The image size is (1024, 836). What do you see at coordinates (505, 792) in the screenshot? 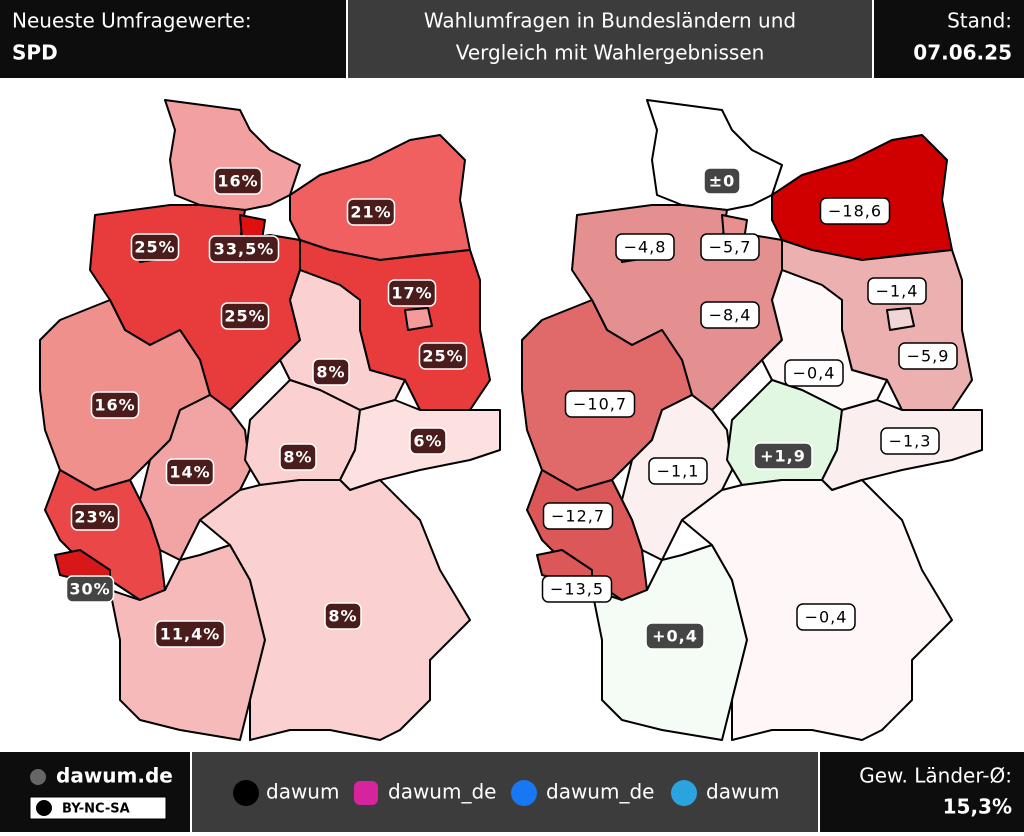
I see `footer-center` at bounding box center [505, 792].